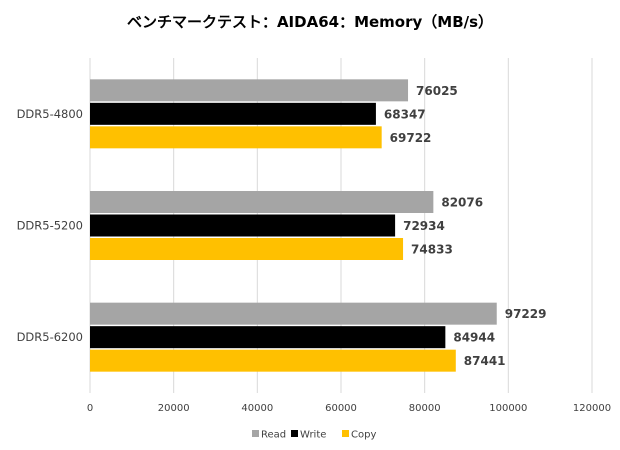 The height and width of the screenshot is (450, 620). Describe the element at coordinates (424, 226) in the screenshot. I see `data-label: 72934` at that location.